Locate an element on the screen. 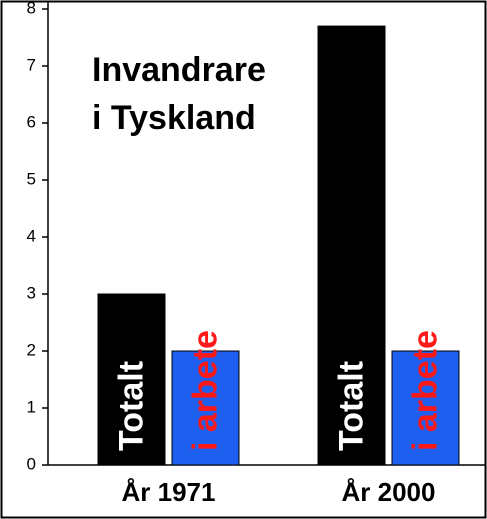  y-tick-label: 8 is located at coordinates (31, 8).